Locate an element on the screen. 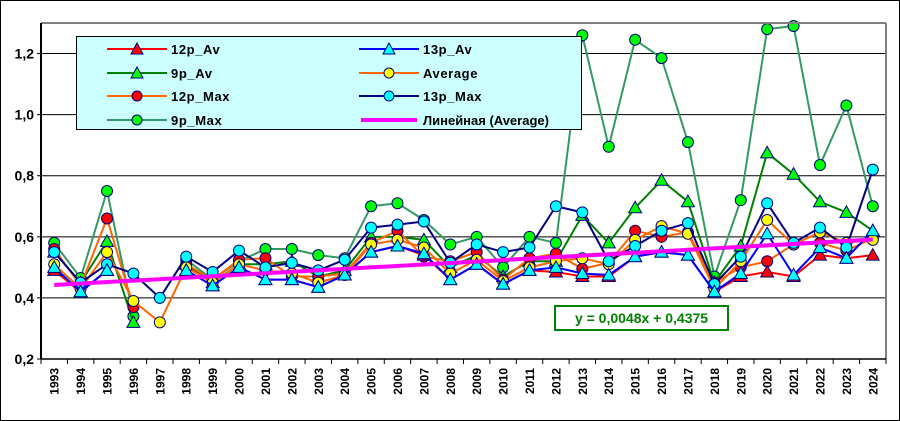 The image size is (900, 421). y-tick-label: 0,6 is located at coordinates (25, 237).